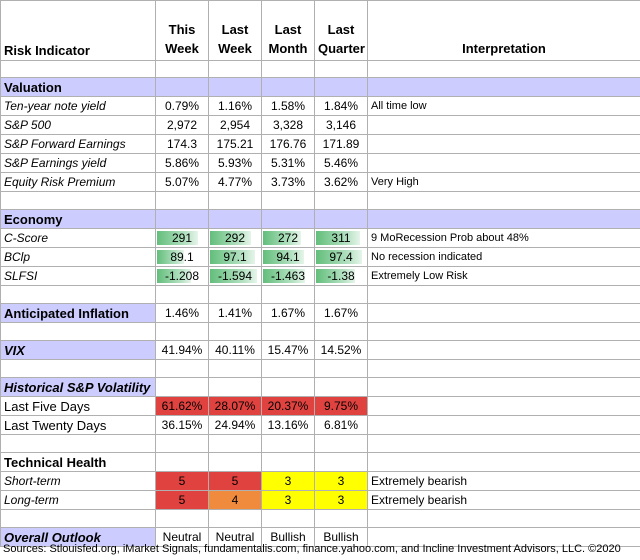 The height and width of the screenshot is (560, 640). Describe the element at coordinates (320, 462) in the screenshot. I see `technical-section-row: Technical Health` at that location.